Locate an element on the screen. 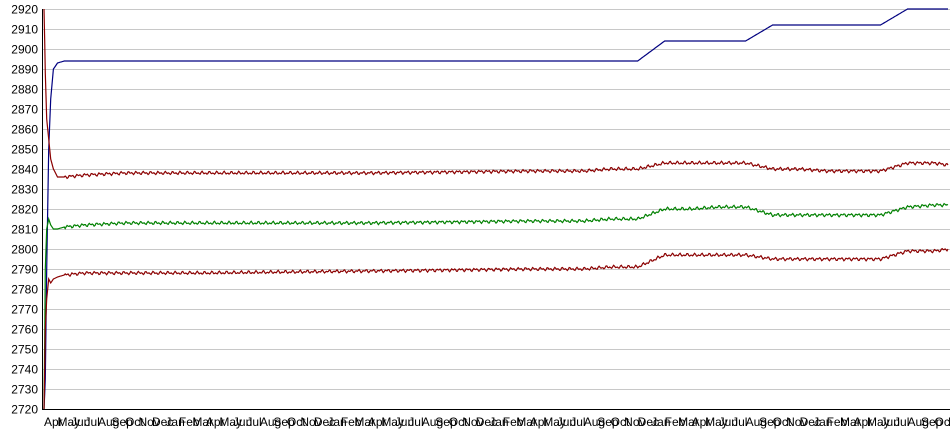 Image resolution: width=950 pixels, height=435 pixels. y-tick-label: 2720 is located at coordinates (24, 410).